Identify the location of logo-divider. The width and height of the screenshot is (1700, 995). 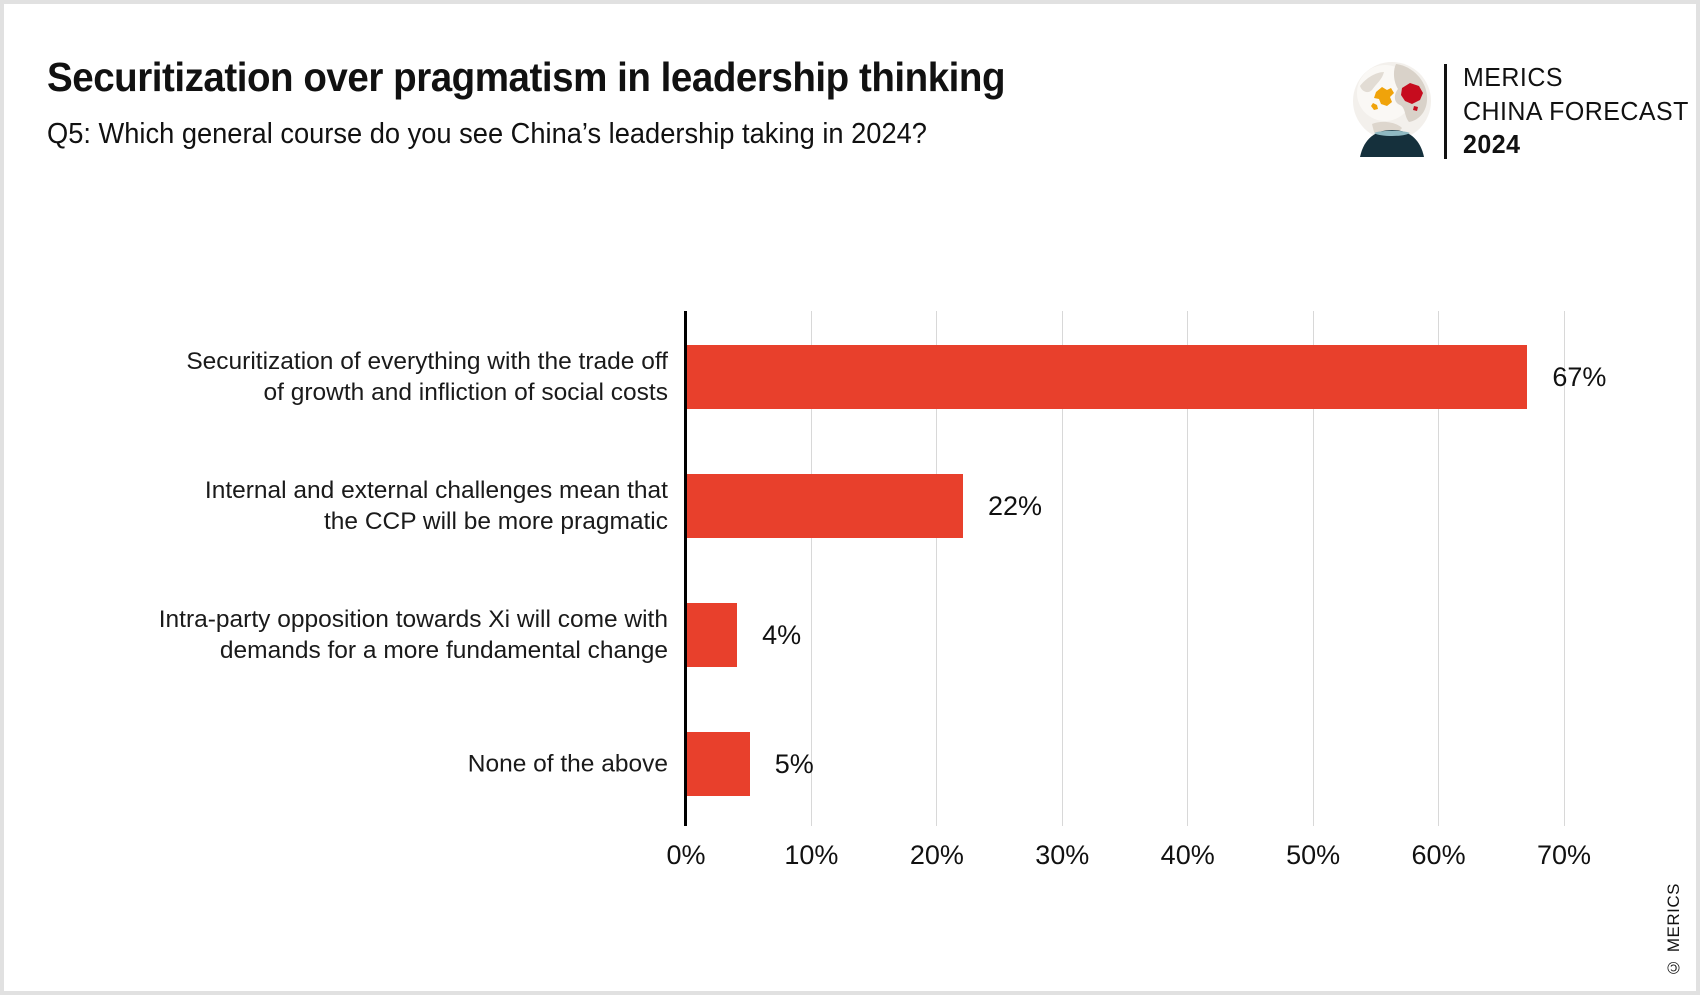
(1445, 111).